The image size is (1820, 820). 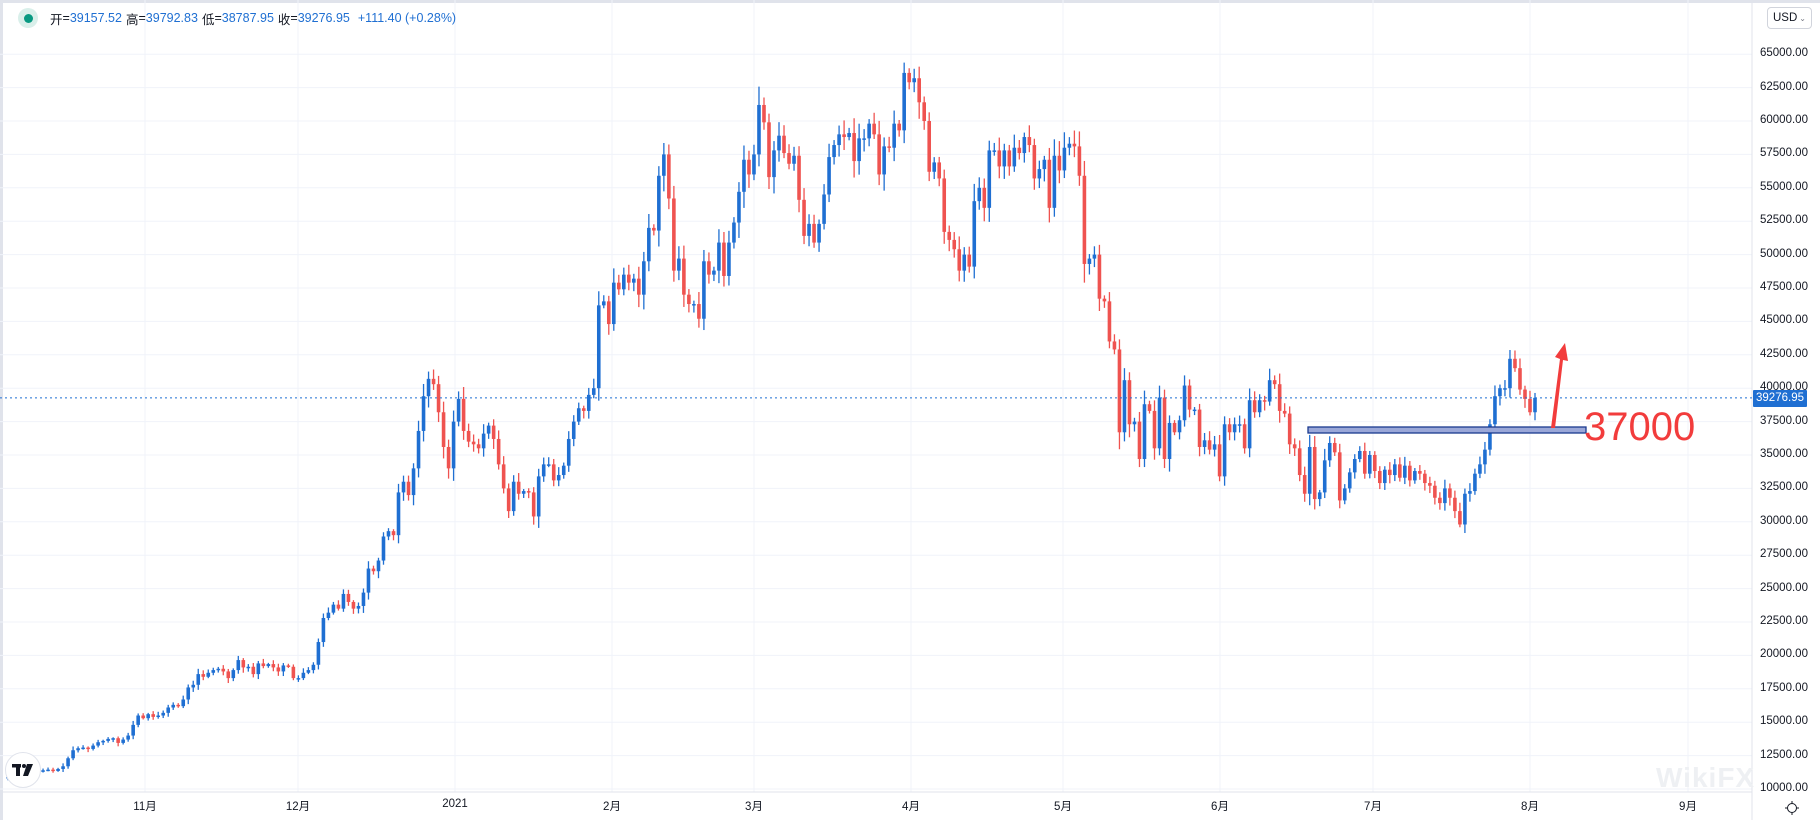 I want to click on time-tick-label: 12月, so click(x=298, y=807).